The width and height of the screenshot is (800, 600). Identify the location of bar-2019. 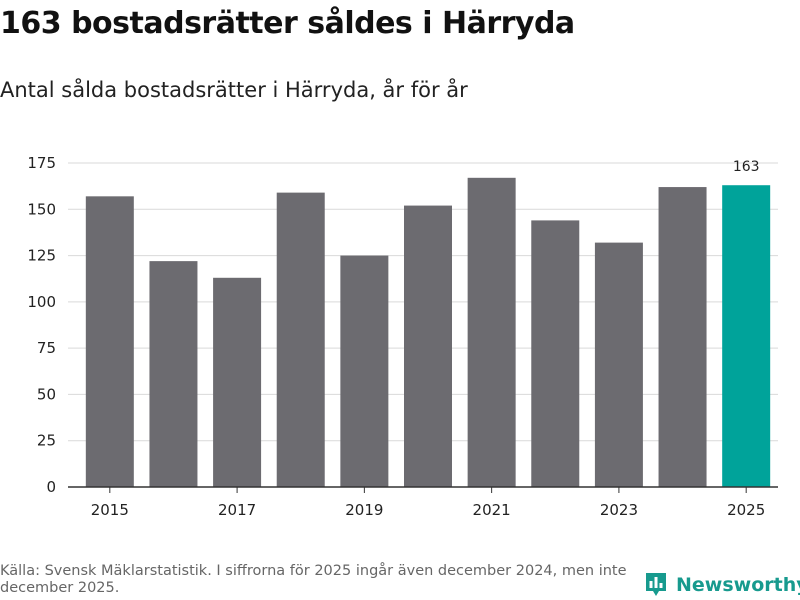
(364, 371).